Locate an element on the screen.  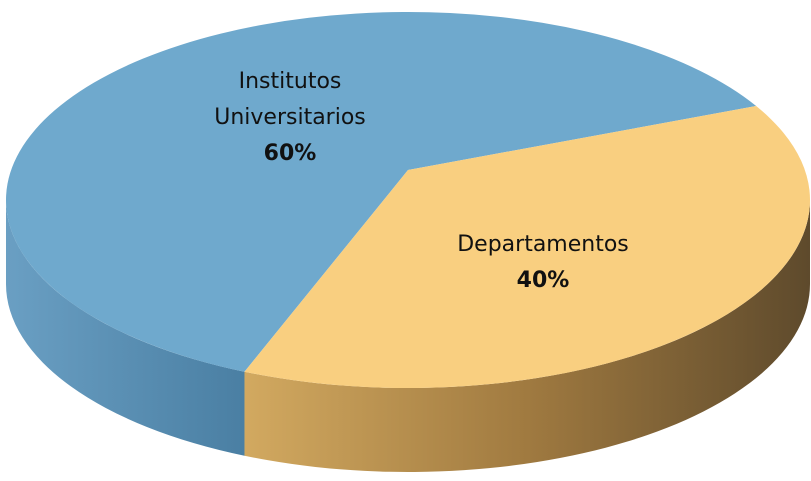
category-label: Departamentos is located at coordinates (543, 244).